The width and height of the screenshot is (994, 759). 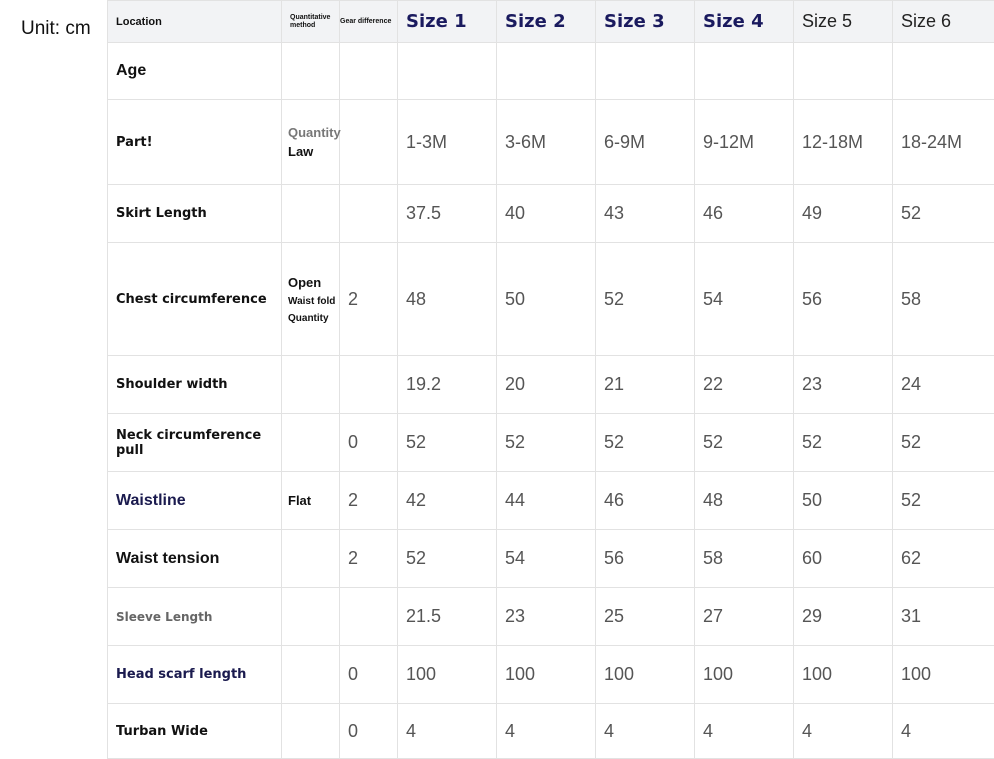 I want to click on row-label: Head scarf length, so click(x=194, y=674).